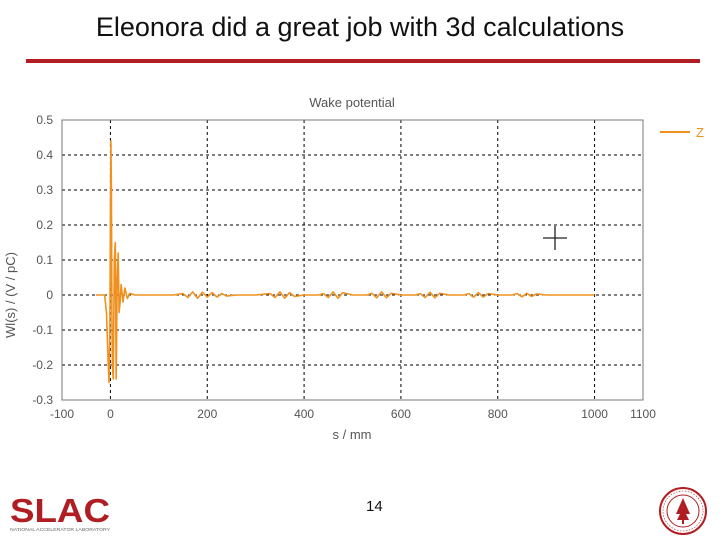 This screenshot has height=540, width=720. I want to click on slac-logo: SLAC NATIONAL ACCELERATOR LABORATORY, so click(60, 512).